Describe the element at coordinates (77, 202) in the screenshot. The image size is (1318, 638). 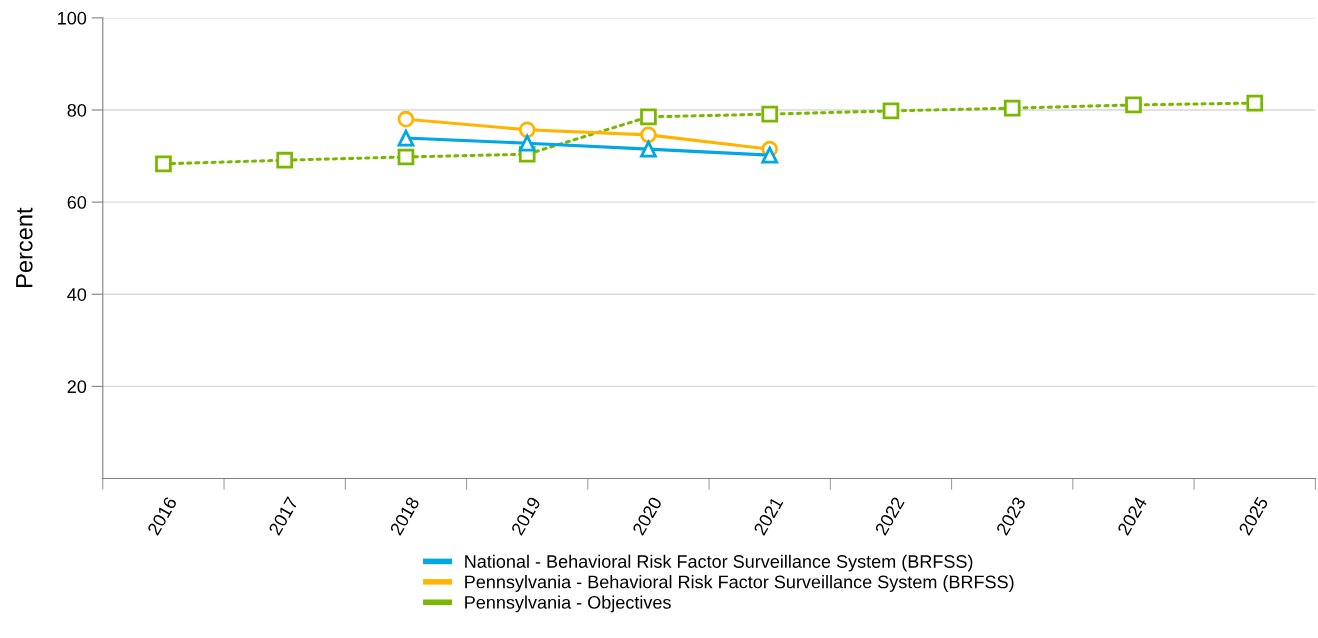
I see `y-tick-label: 60` at that location.